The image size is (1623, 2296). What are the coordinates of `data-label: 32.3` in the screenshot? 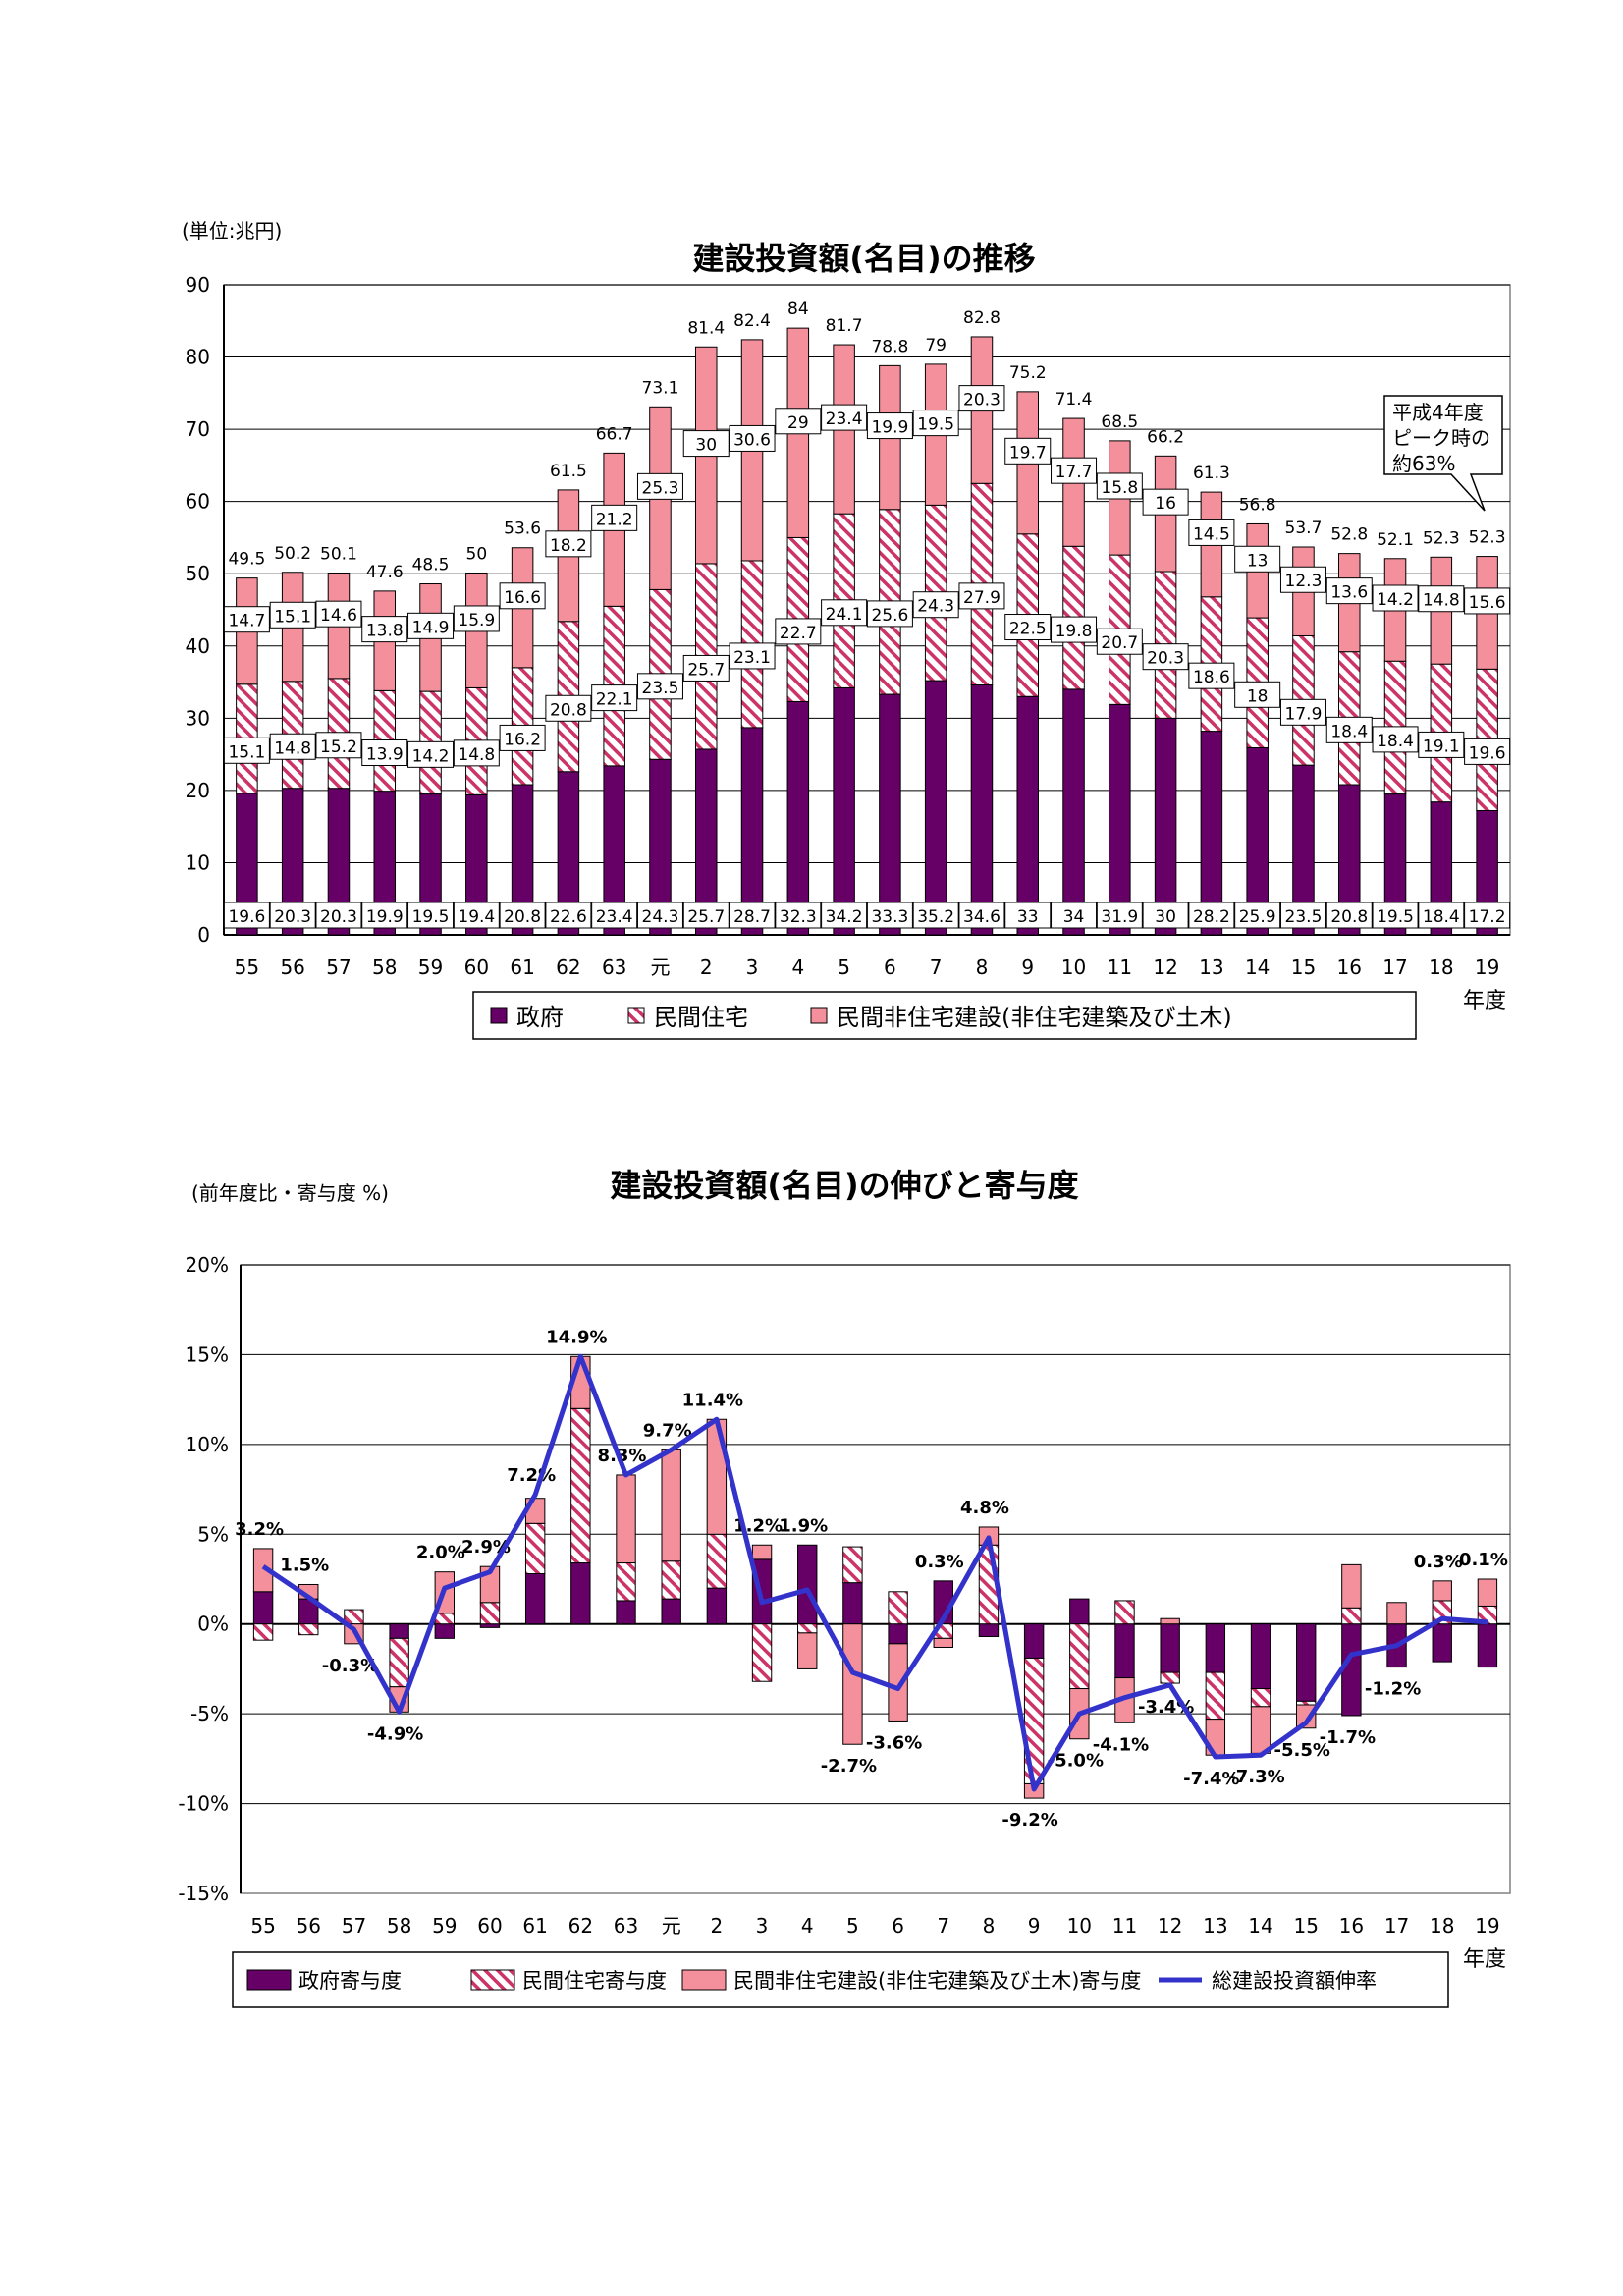 It's located at (798, 917).